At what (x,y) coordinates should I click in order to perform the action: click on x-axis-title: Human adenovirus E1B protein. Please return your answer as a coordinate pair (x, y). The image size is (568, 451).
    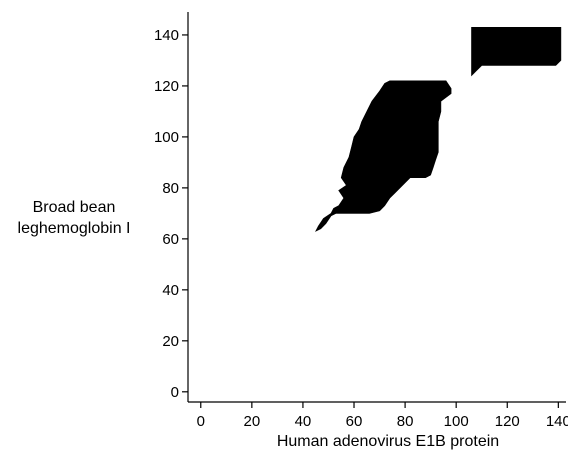
    Looking at the image, I should click on (388, 441).